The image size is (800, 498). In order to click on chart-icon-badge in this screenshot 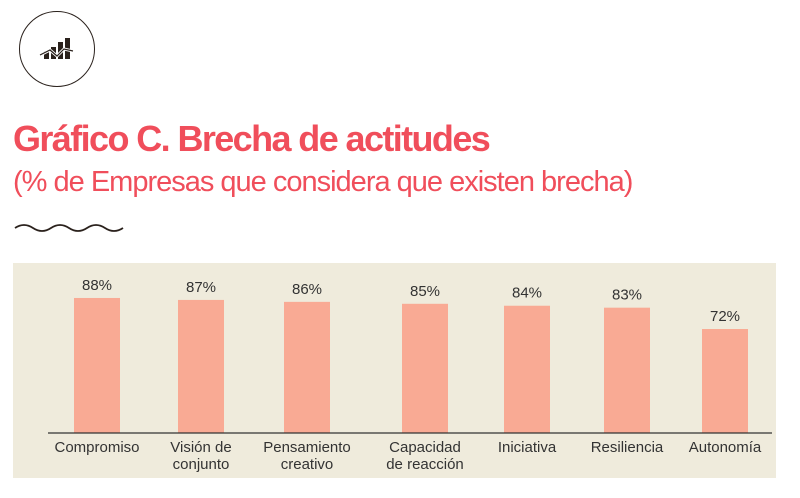, I will do `click(57, 49)`.